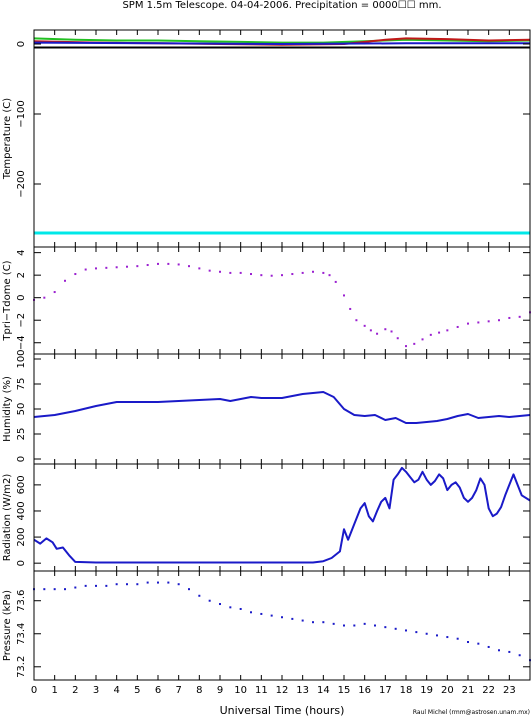 This screenshot has height=719, width=532. I want to click on tpri-tdome-frame, so click(282, 300).